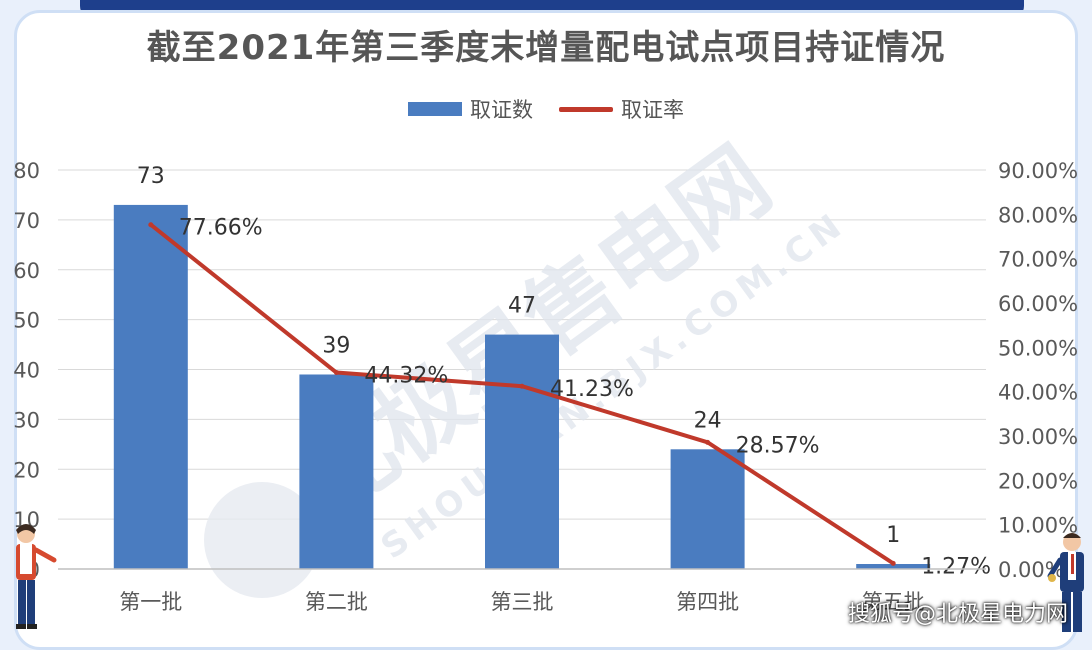 Image resolution: width=1092 pixels, height=650 pixels. Describe the element at coordinates (522, 306) in the screenshot. I see `bar-data-label: 47` at that location.